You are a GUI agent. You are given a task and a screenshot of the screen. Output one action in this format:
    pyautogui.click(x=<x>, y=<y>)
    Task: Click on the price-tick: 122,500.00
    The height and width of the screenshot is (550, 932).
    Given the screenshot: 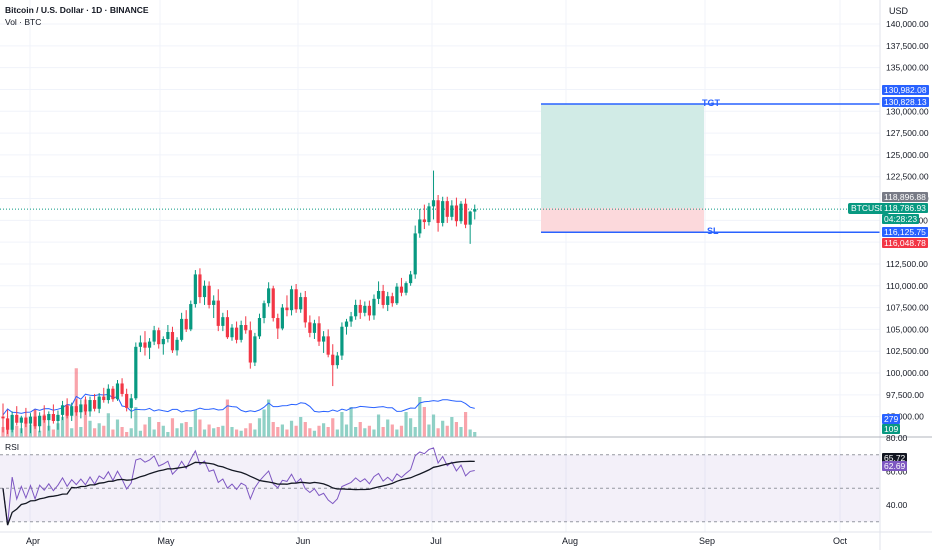 What is the action you would take?
    pyautogui.click(x=907, y=177)
    